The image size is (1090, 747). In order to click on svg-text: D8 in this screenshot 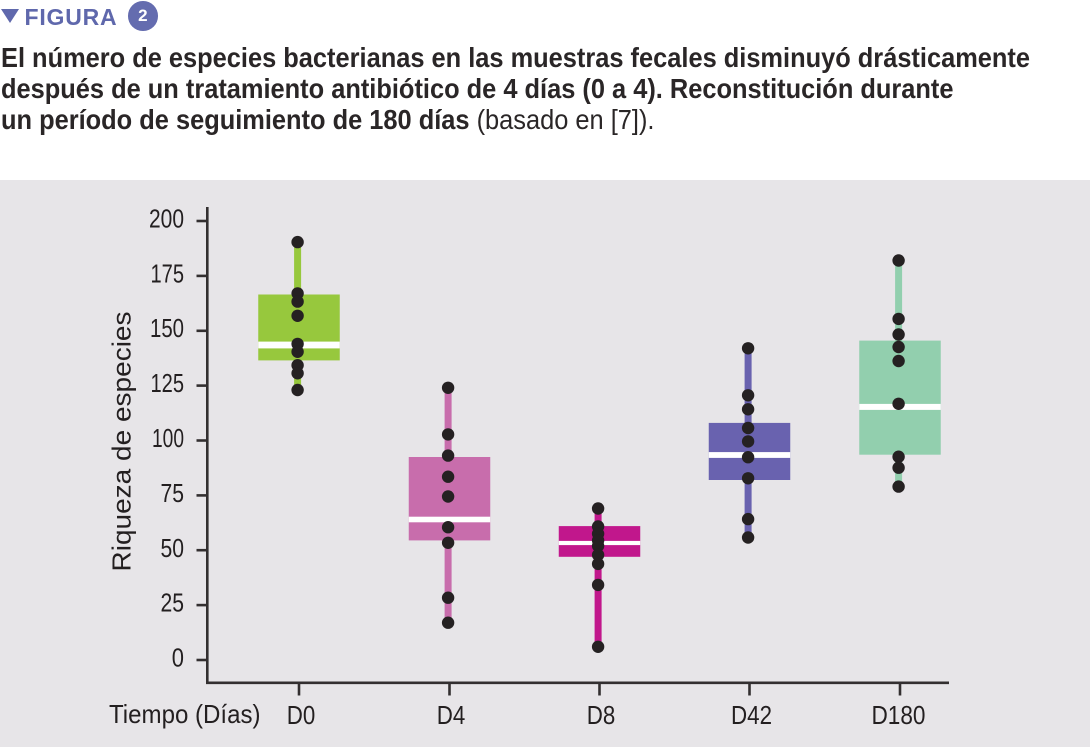, I will do `click(601, 716)`.